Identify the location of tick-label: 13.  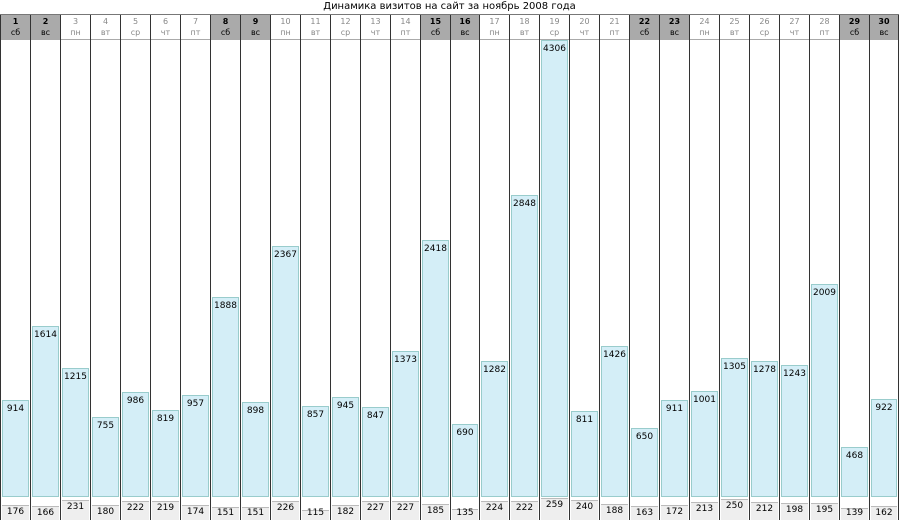
(375, 21).